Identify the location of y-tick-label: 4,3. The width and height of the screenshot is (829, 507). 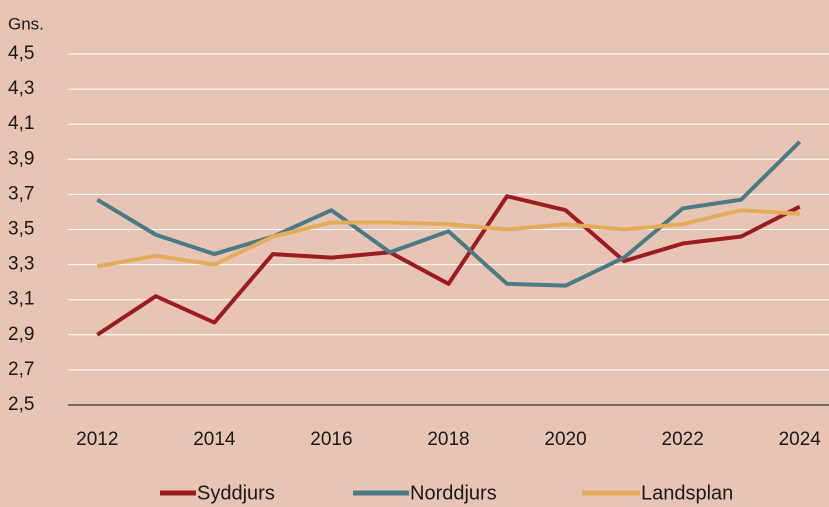
(21, 88).